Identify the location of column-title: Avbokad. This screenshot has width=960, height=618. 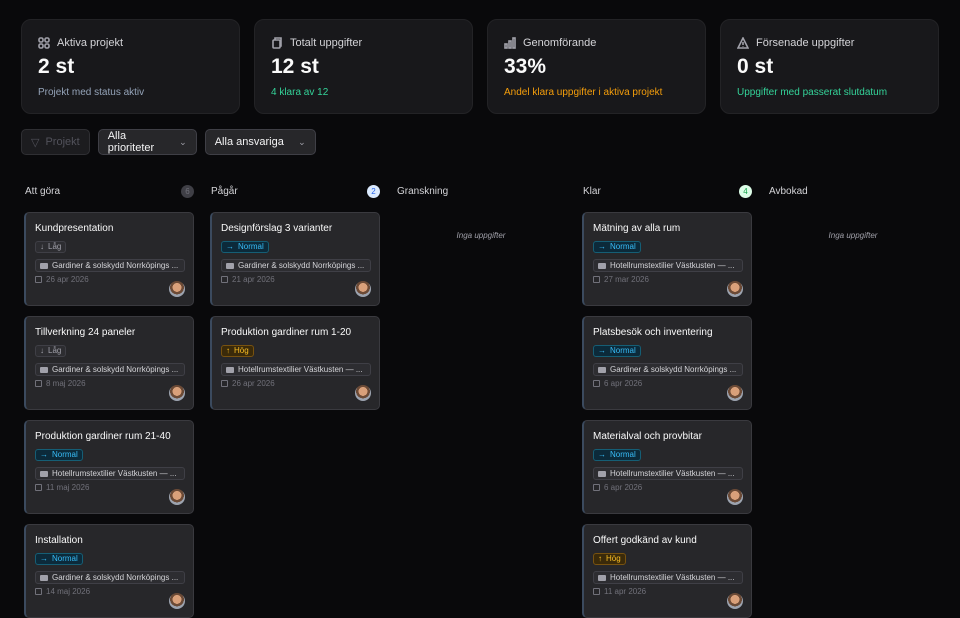
(788, 191).